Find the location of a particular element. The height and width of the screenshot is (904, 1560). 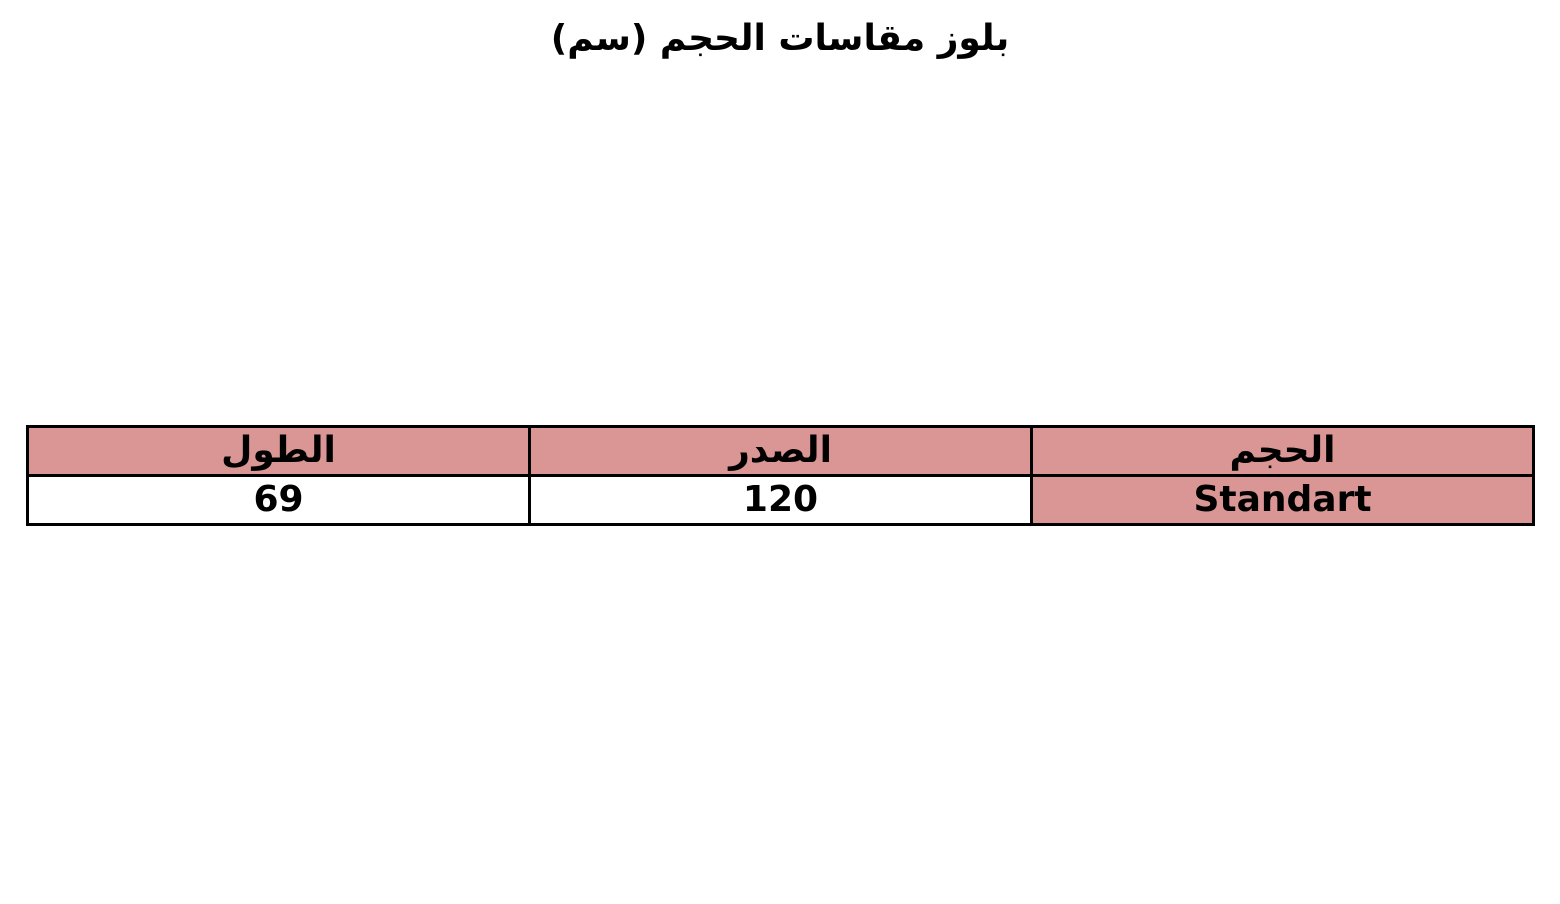

page-title: بلوز مقاسات الحجم (سم) is located at coordinates (780, 38).